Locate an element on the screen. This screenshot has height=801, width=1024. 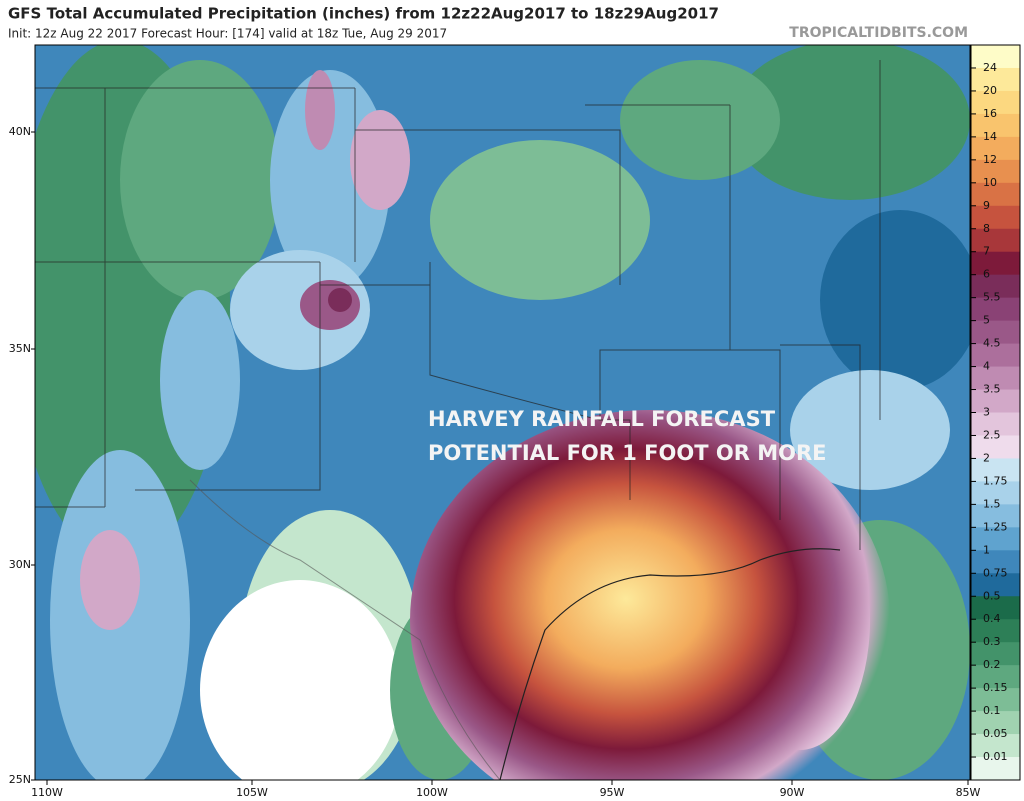
colorbar-label: 20 is located at coordinates (990, 90).